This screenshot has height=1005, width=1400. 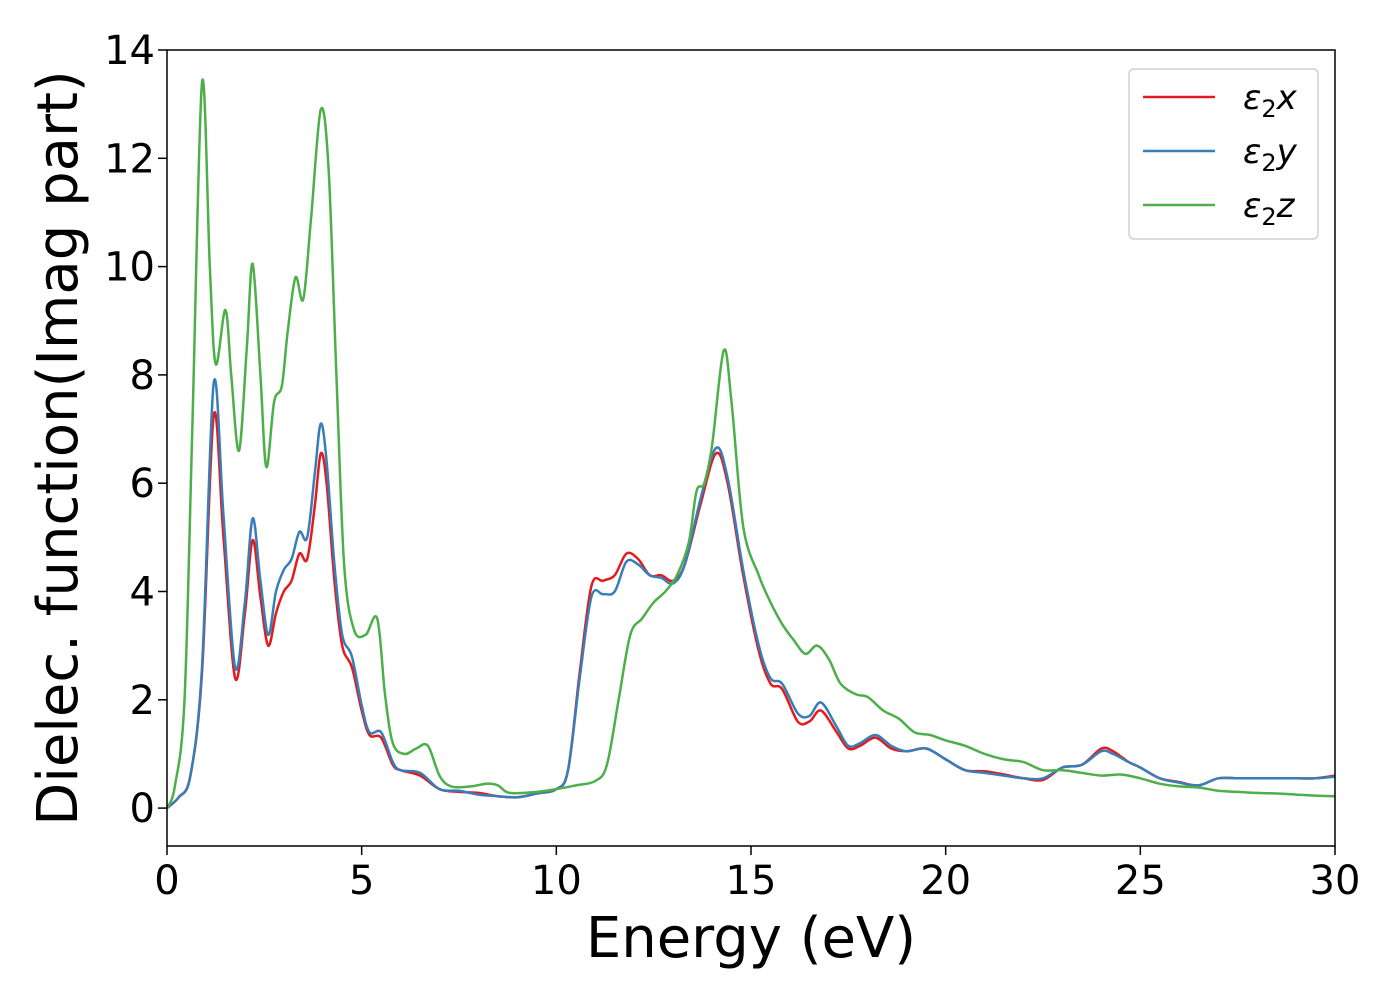 What do you see at coordinates (1140, 881) in the screenshot?
I see `x-tick-label: 25` at bounding box center [1140, 881].